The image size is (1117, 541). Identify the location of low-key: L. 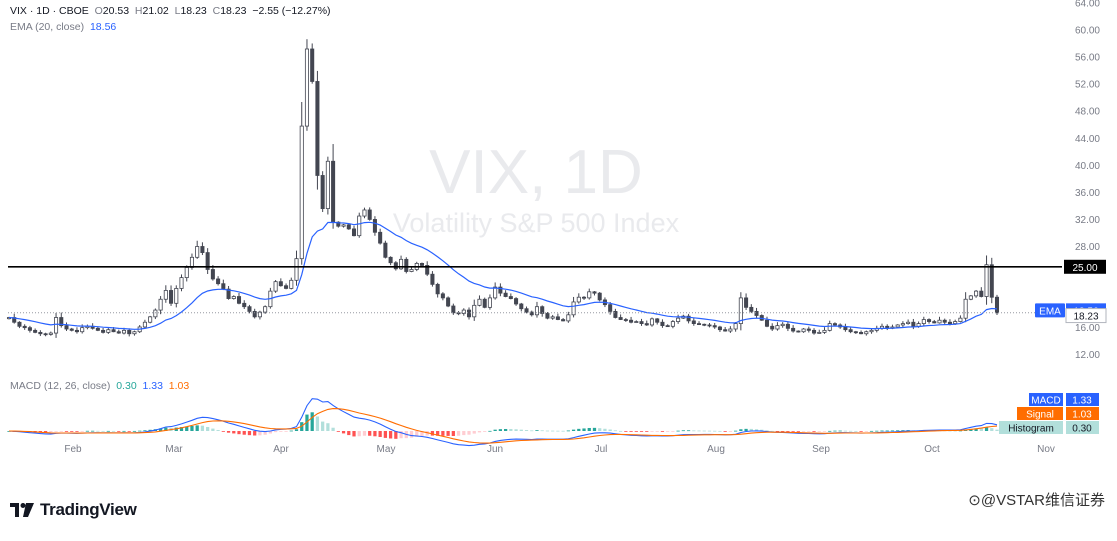
(177, 11).